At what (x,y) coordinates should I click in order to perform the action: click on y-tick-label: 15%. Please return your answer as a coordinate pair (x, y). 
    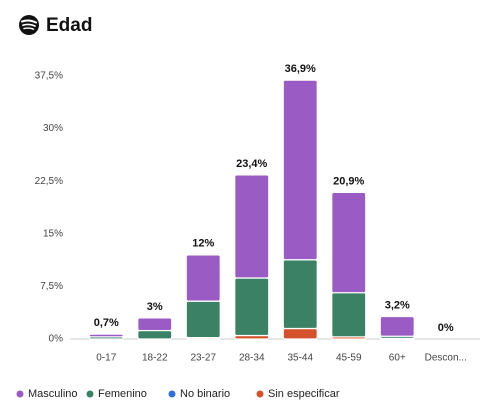
    Looking at the image, I should click on (53, 233).